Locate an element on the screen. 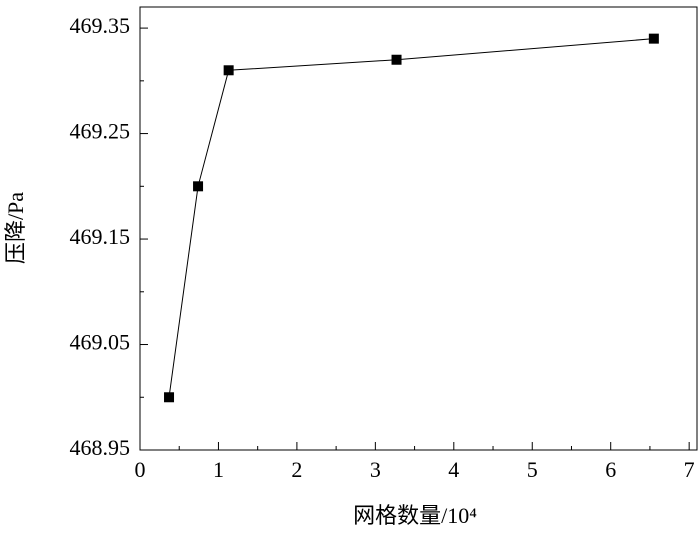 The width and height of the screenshot is (700, 538). x-tick-label: 1 is located at coordinates (218, 469).